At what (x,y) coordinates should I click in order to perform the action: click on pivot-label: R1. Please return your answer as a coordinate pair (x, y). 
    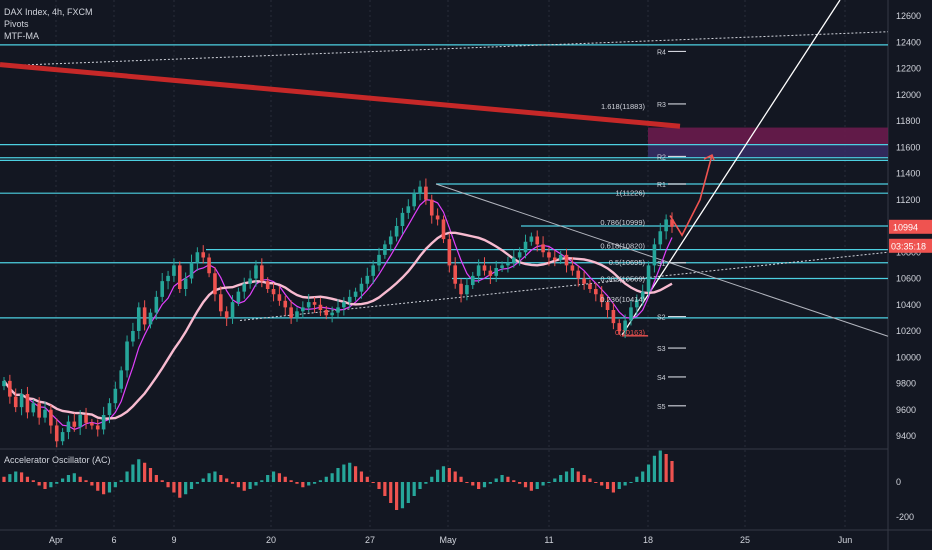
    Looking at the image, I should click on (661, 185).